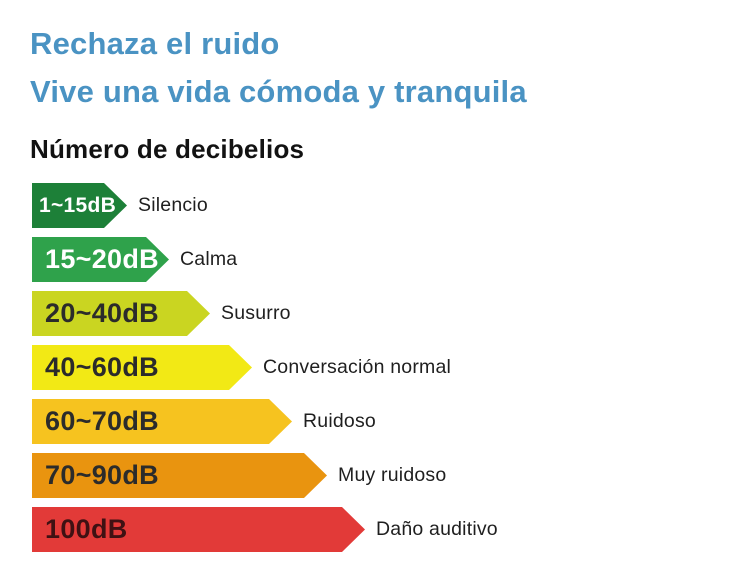 The width and height of the screenshot is (750, 573). What do you see at coordinates (142, 367) in the screenshot?
I see `db-range-arrow: 40~60dB` at bounding box center [142, 367].